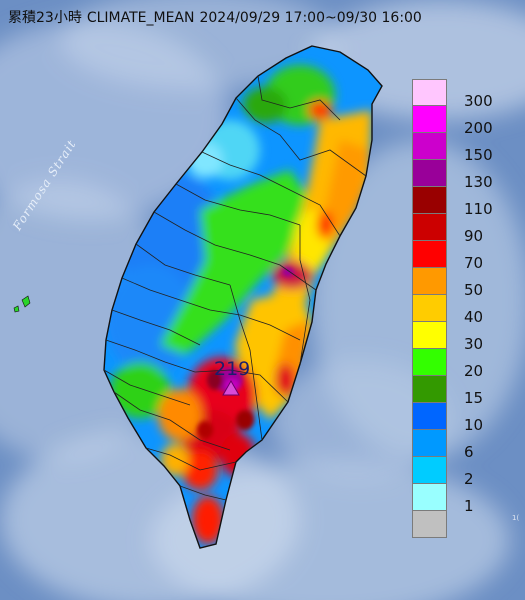  I want to click on legend-row: 40, so click(467, 310).